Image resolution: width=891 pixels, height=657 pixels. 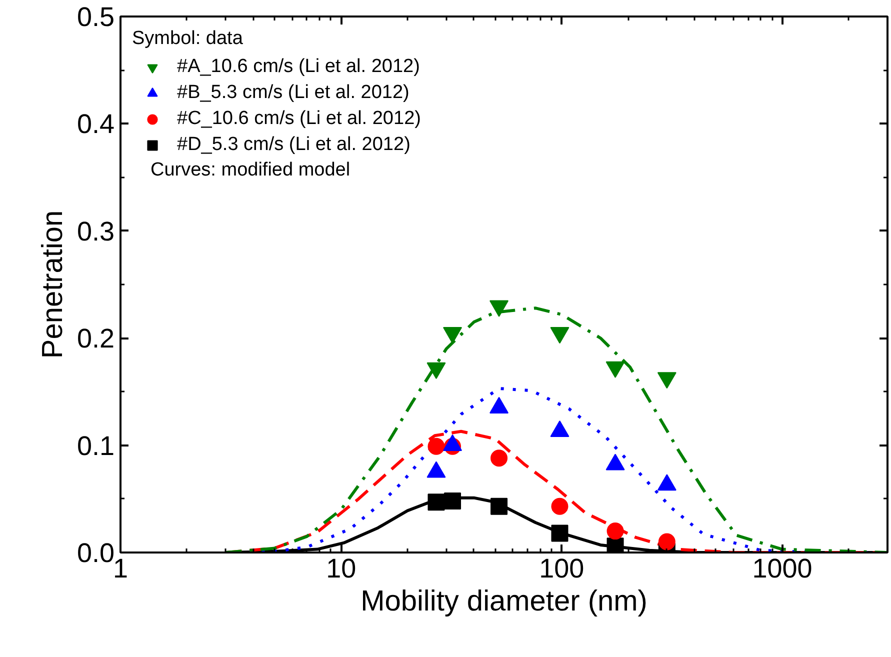 I want to click on legend-label: #C_10.6 cm/s (Li et al. 2012), so click(x=299, y=119).